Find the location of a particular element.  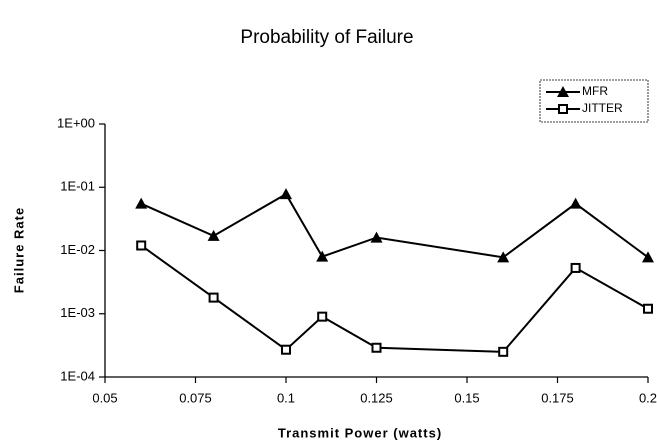

x-tick-label: 0.175 is located at coordinates (557, 397).